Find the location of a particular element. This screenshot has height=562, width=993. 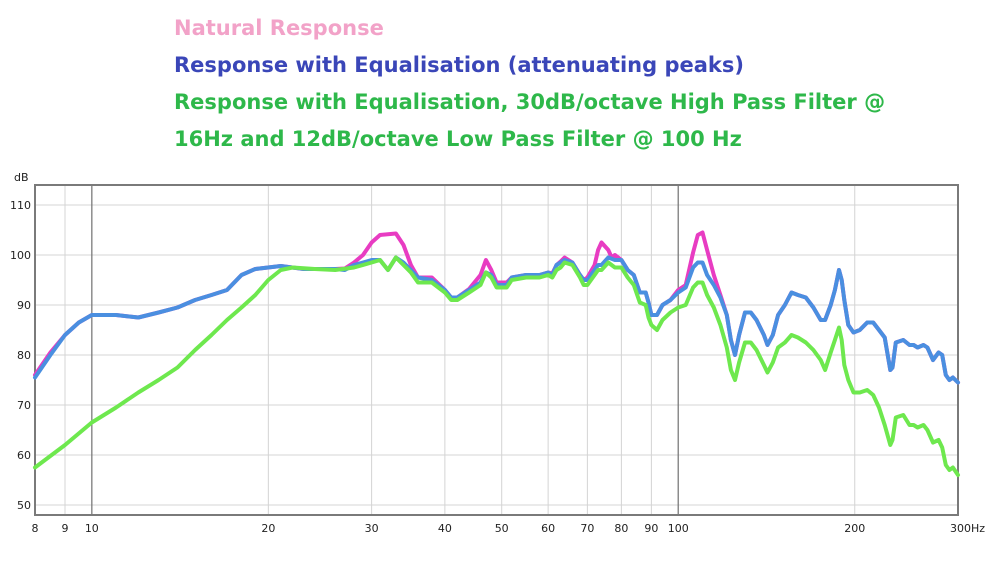

y-tick-label: 100 is located at coordinates (20, 255).